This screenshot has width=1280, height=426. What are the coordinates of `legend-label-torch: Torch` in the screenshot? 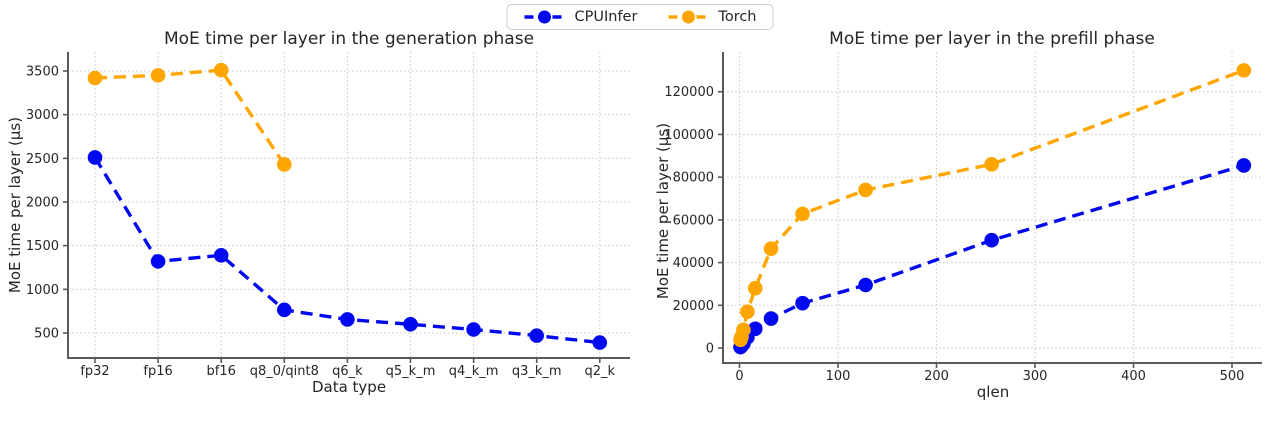 It's located at (737, 17).